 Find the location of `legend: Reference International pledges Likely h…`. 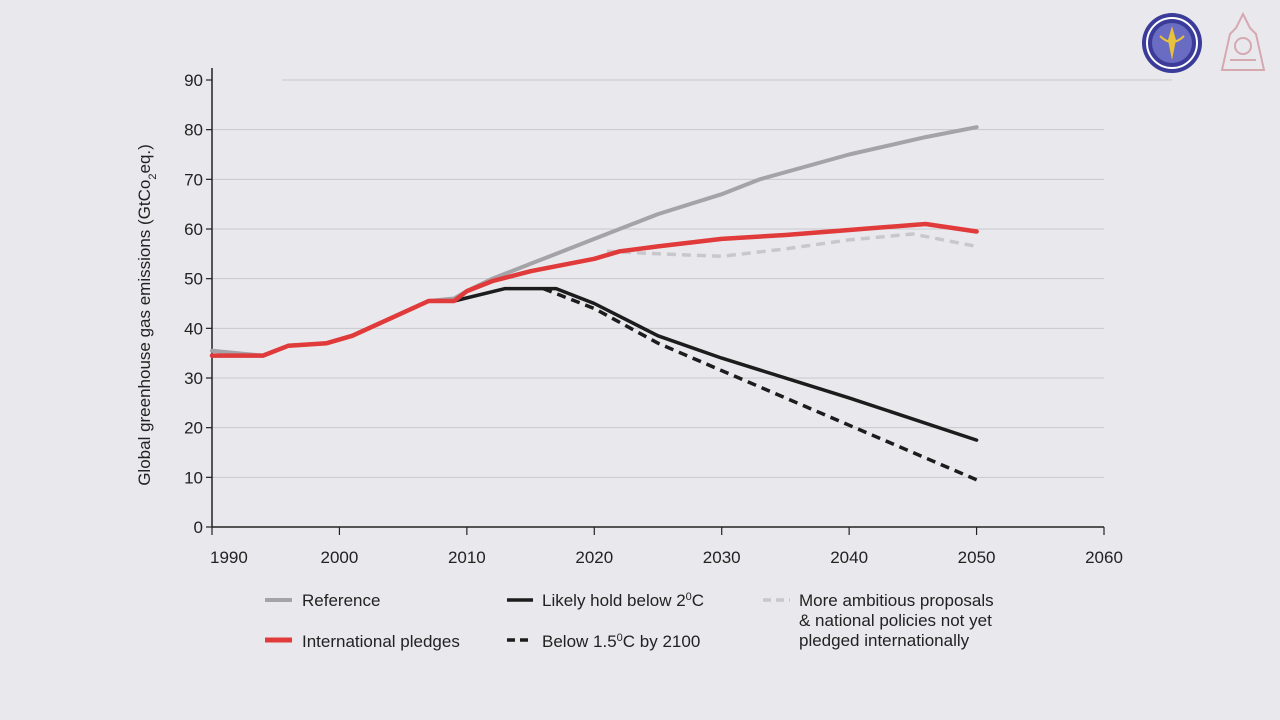

legend: Reference International pledges Likely h… is located at coordinates (629, 621).